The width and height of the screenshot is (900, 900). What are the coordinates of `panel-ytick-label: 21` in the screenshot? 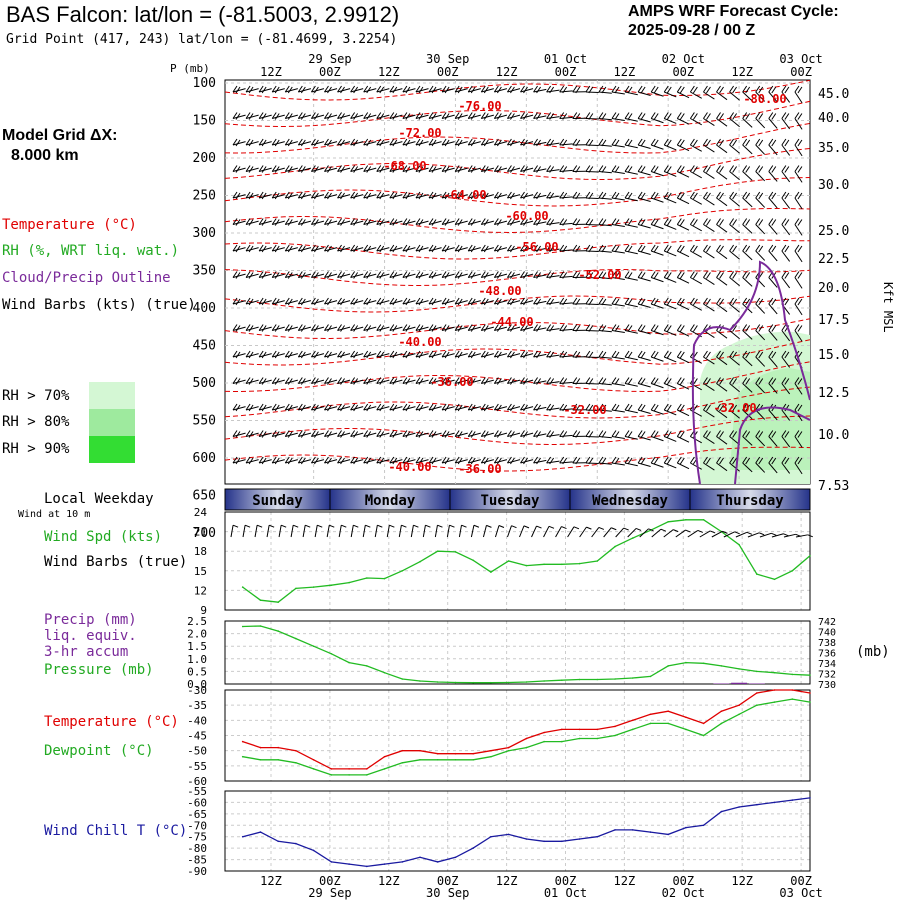 It's located at (200, 532).